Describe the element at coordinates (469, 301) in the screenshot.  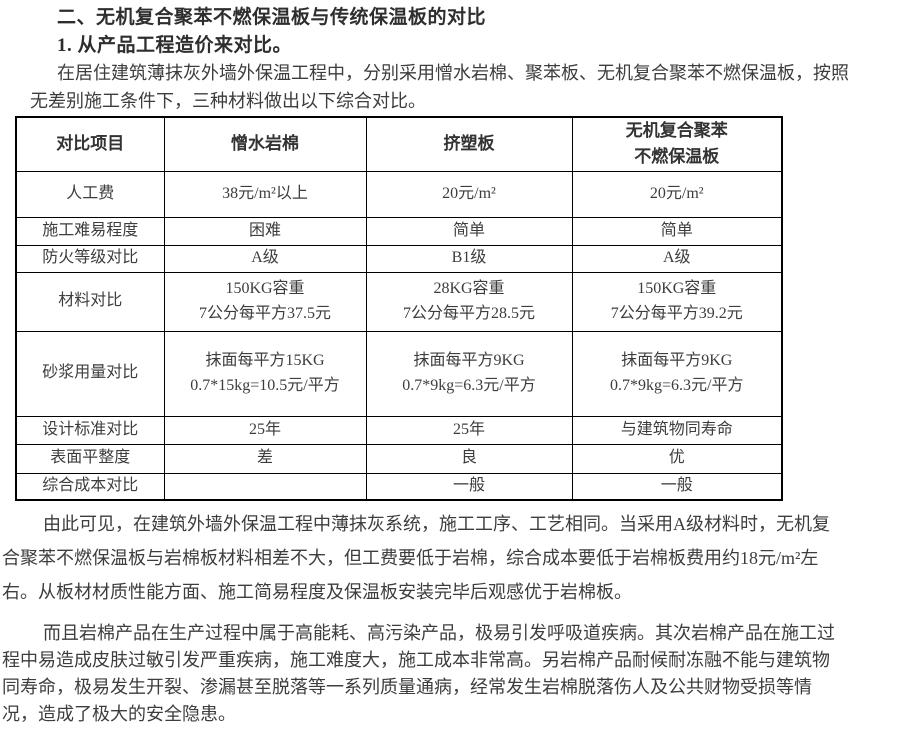
I see `table-cell: 28KG容重 7公分每平方28.5元` at that location.